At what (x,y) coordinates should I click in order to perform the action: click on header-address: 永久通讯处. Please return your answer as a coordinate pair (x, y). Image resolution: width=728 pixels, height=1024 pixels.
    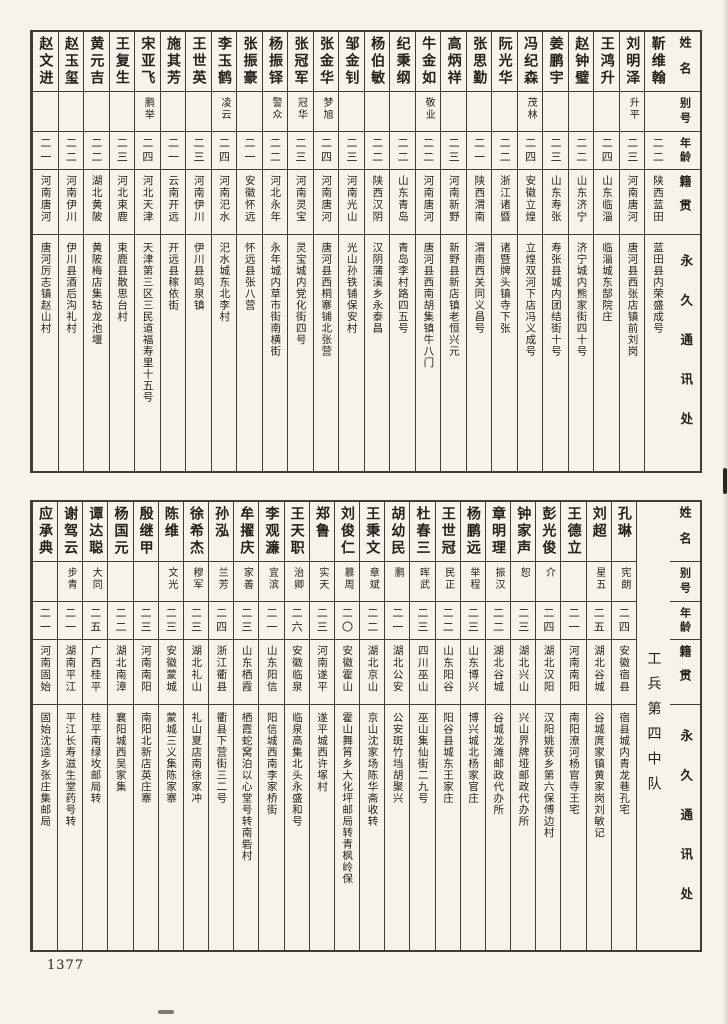
    Looking at the image, I should click on (686, 353).